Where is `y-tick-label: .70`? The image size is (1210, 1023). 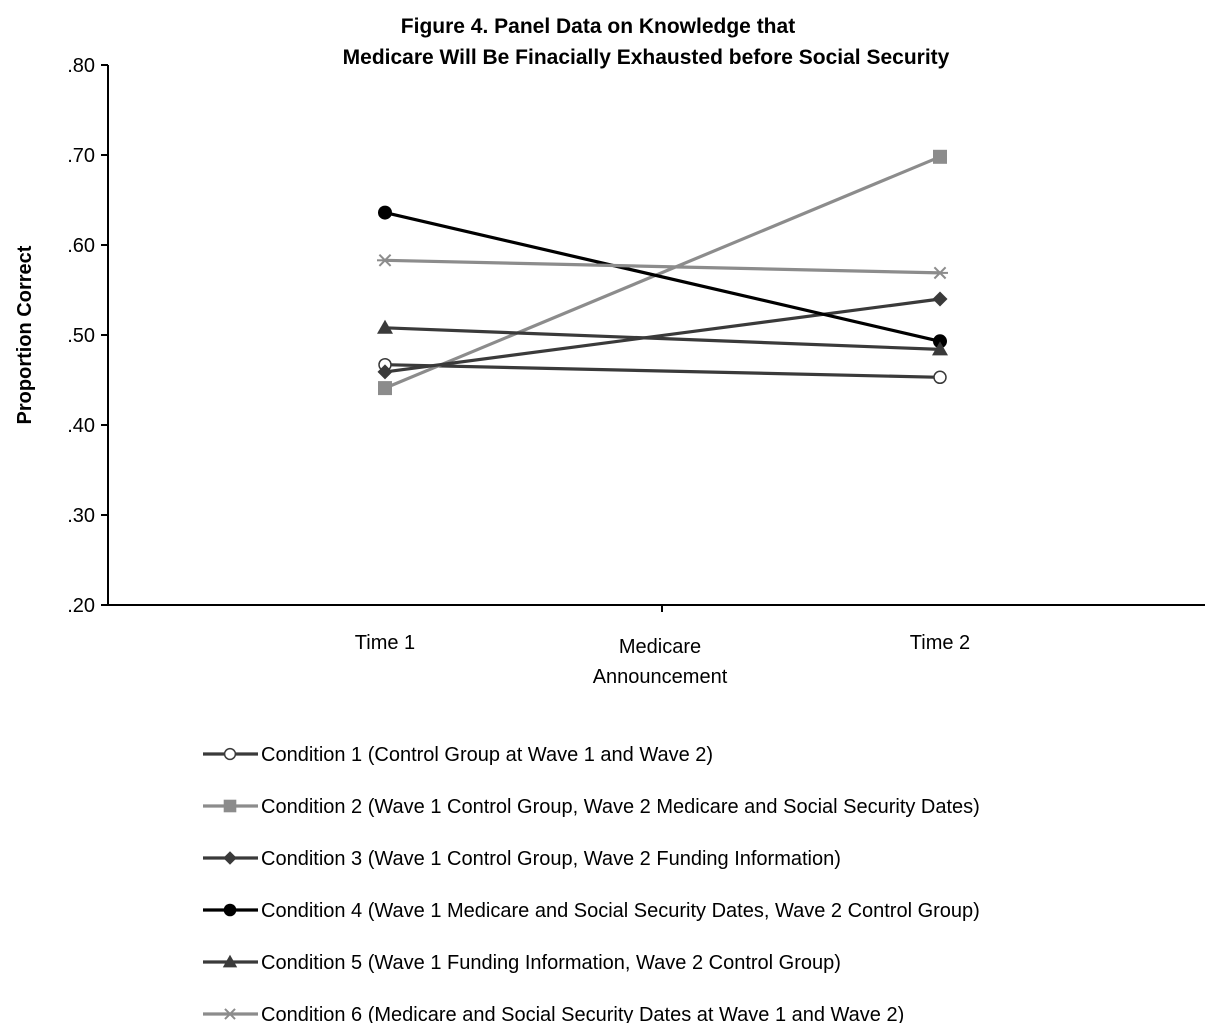
y-tick-label: .70 is located at coordinates (81, 156).